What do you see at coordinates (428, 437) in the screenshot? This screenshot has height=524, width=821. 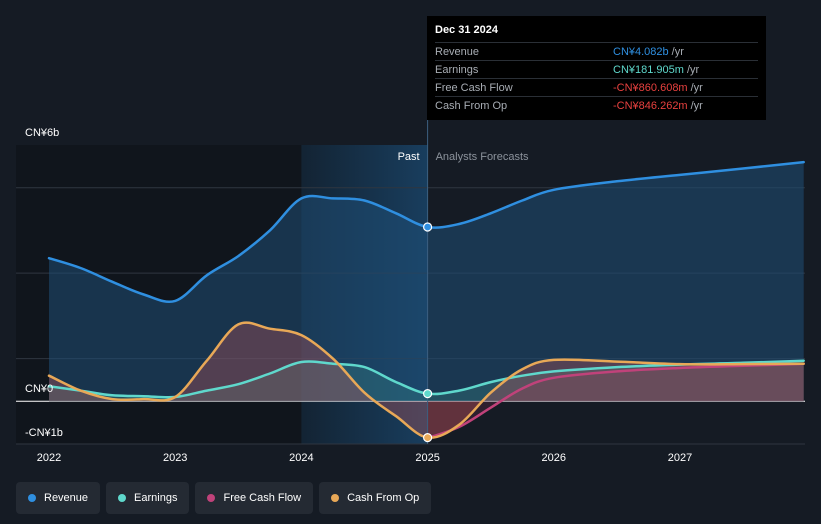 I see `cfo-marker` at bounding box center [428, 437].